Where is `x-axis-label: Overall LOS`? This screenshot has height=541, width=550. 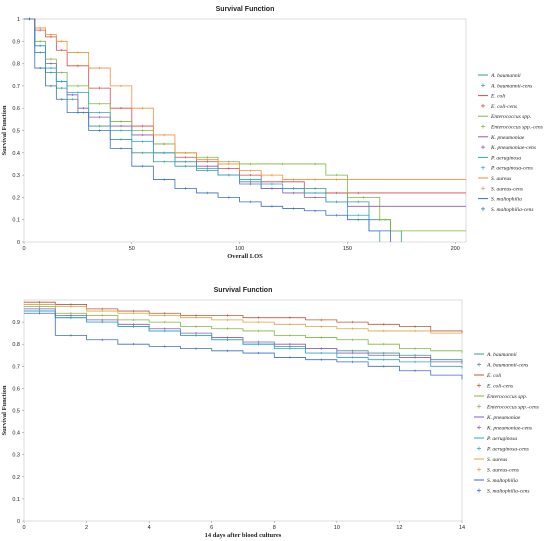 x-axis-label: Overall LOS is located at coordinates (245, 256).